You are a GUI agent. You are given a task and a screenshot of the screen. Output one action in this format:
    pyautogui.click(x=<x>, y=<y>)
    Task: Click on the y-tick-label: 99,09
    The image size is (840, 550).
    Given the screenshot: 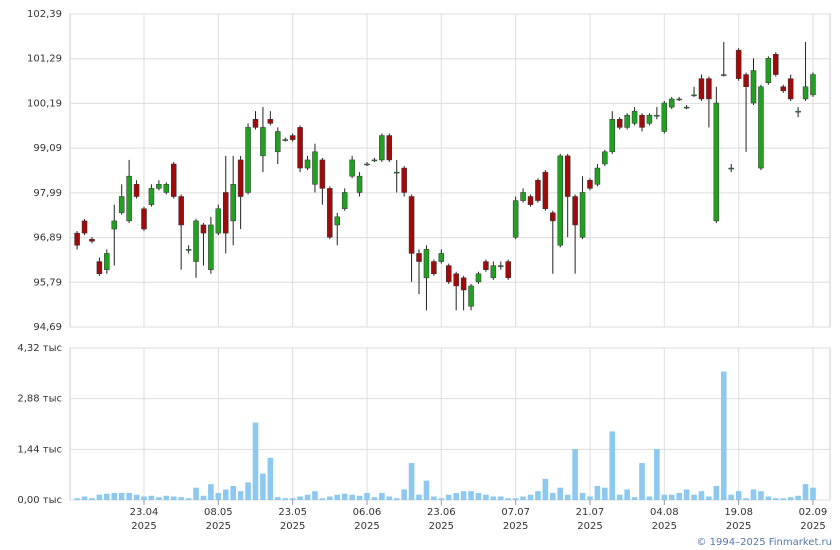 What is the action you would take?
    pyautogui.click(x=47, y=148)
    